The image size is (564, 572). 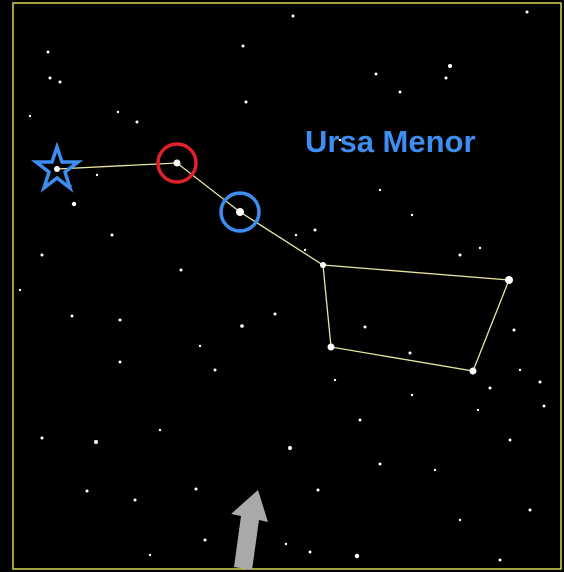 What do you see at coordinates (177, 163) in the screenshot?
I see `red-circle-marker` at bounding box center [177, 163].